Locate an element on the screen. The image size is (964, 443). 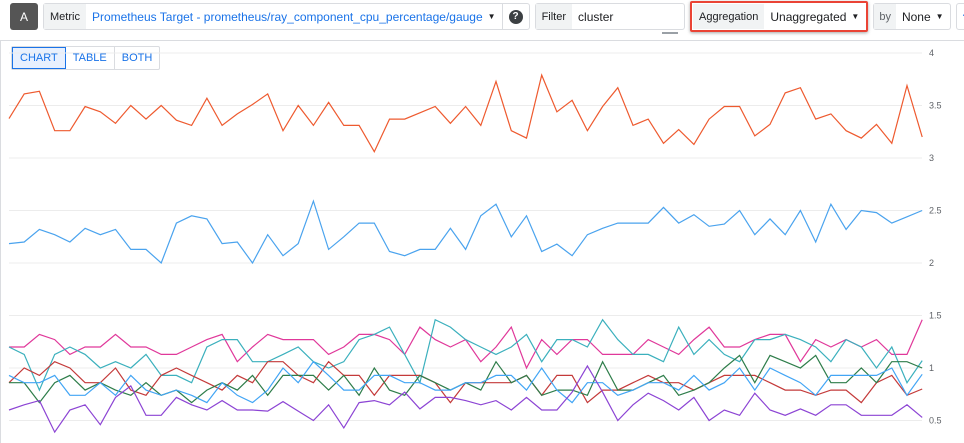
y-tick-label: 0.5 is located at coordinates (935, 421).